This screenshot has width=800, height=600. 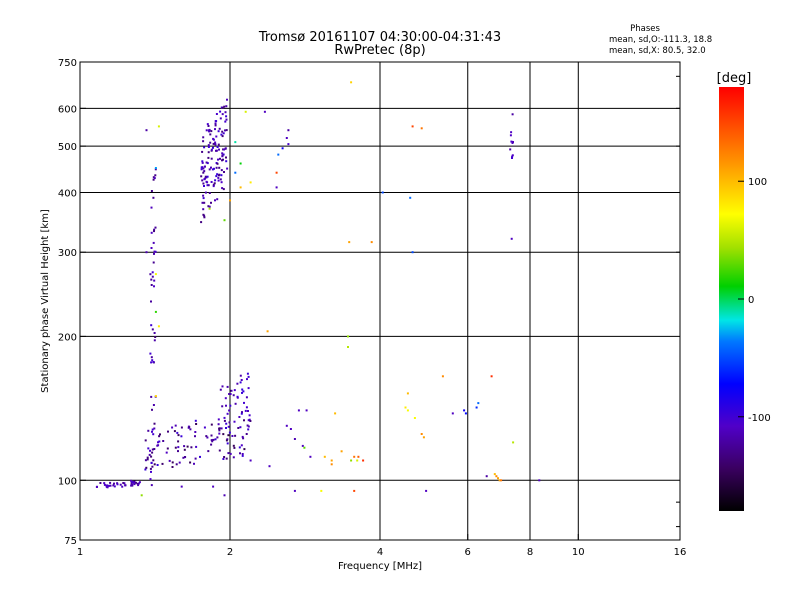 What do you see at coordinates (530, 552) in the screenshot?
I see `x-tick-label: 8` at bounding box center [530, 552].